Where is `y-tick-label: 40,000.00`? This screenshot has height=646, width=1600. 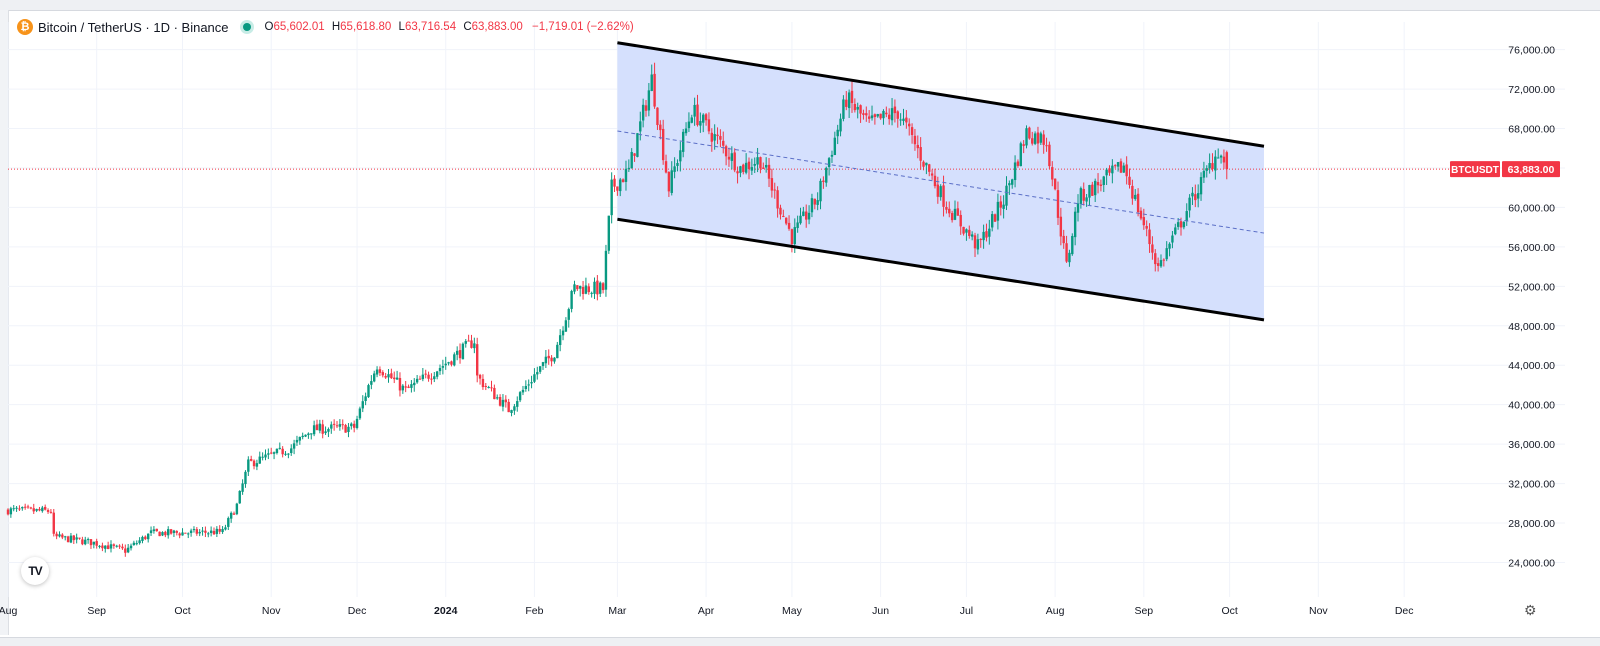 y-tick-label: 40,000.00 is located at coordinates (1531, 406).